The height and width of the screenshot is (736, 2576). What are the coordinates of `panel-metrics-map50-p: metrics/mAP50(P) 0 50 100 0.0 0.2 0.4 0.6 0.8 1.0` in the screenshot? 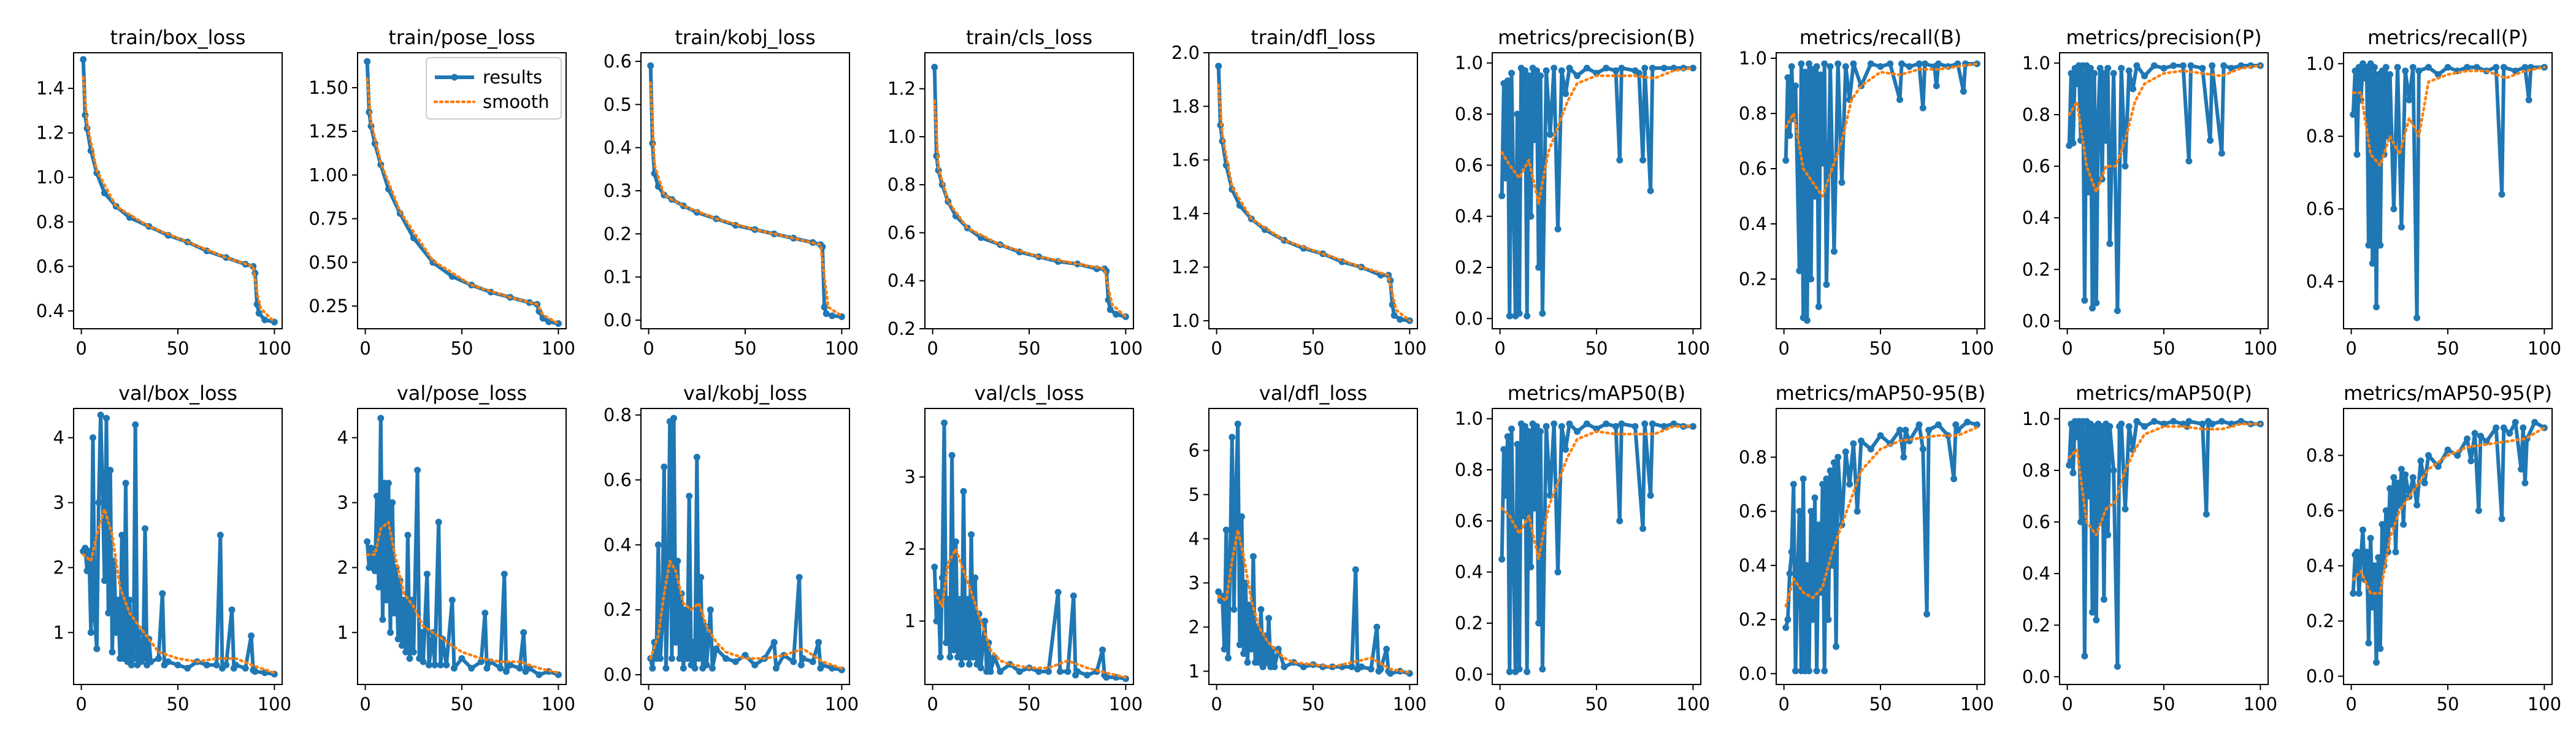 It's located at (2149, 548).